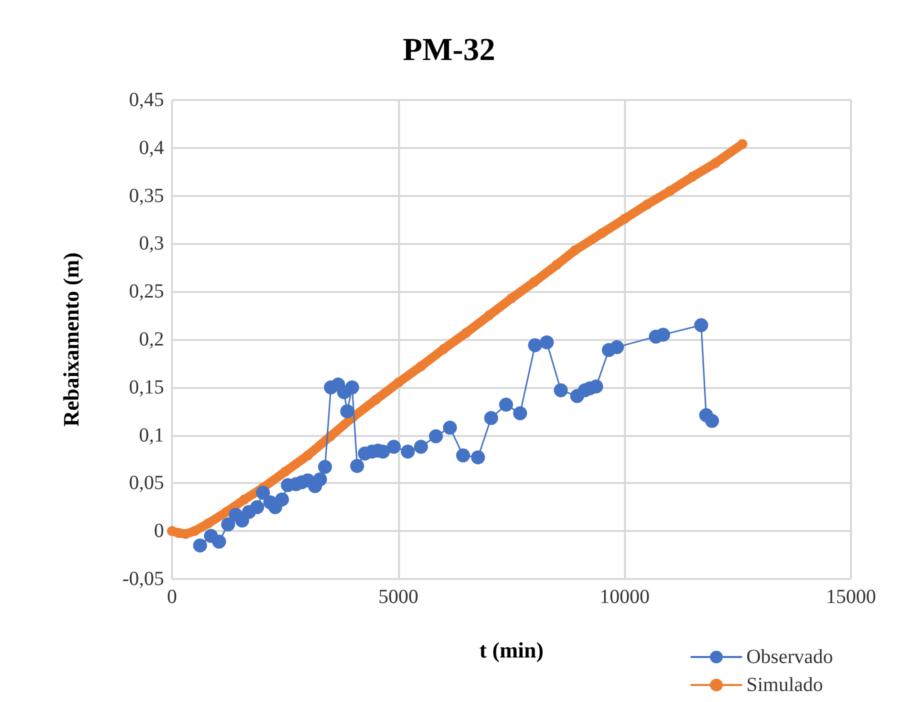 Image resolution: width=898 pixels, height=702 pixels. What do you see at coordinates (789, 657) in the screenshot?
I see `legend-label: Observado` at bounding box center [789, 657].